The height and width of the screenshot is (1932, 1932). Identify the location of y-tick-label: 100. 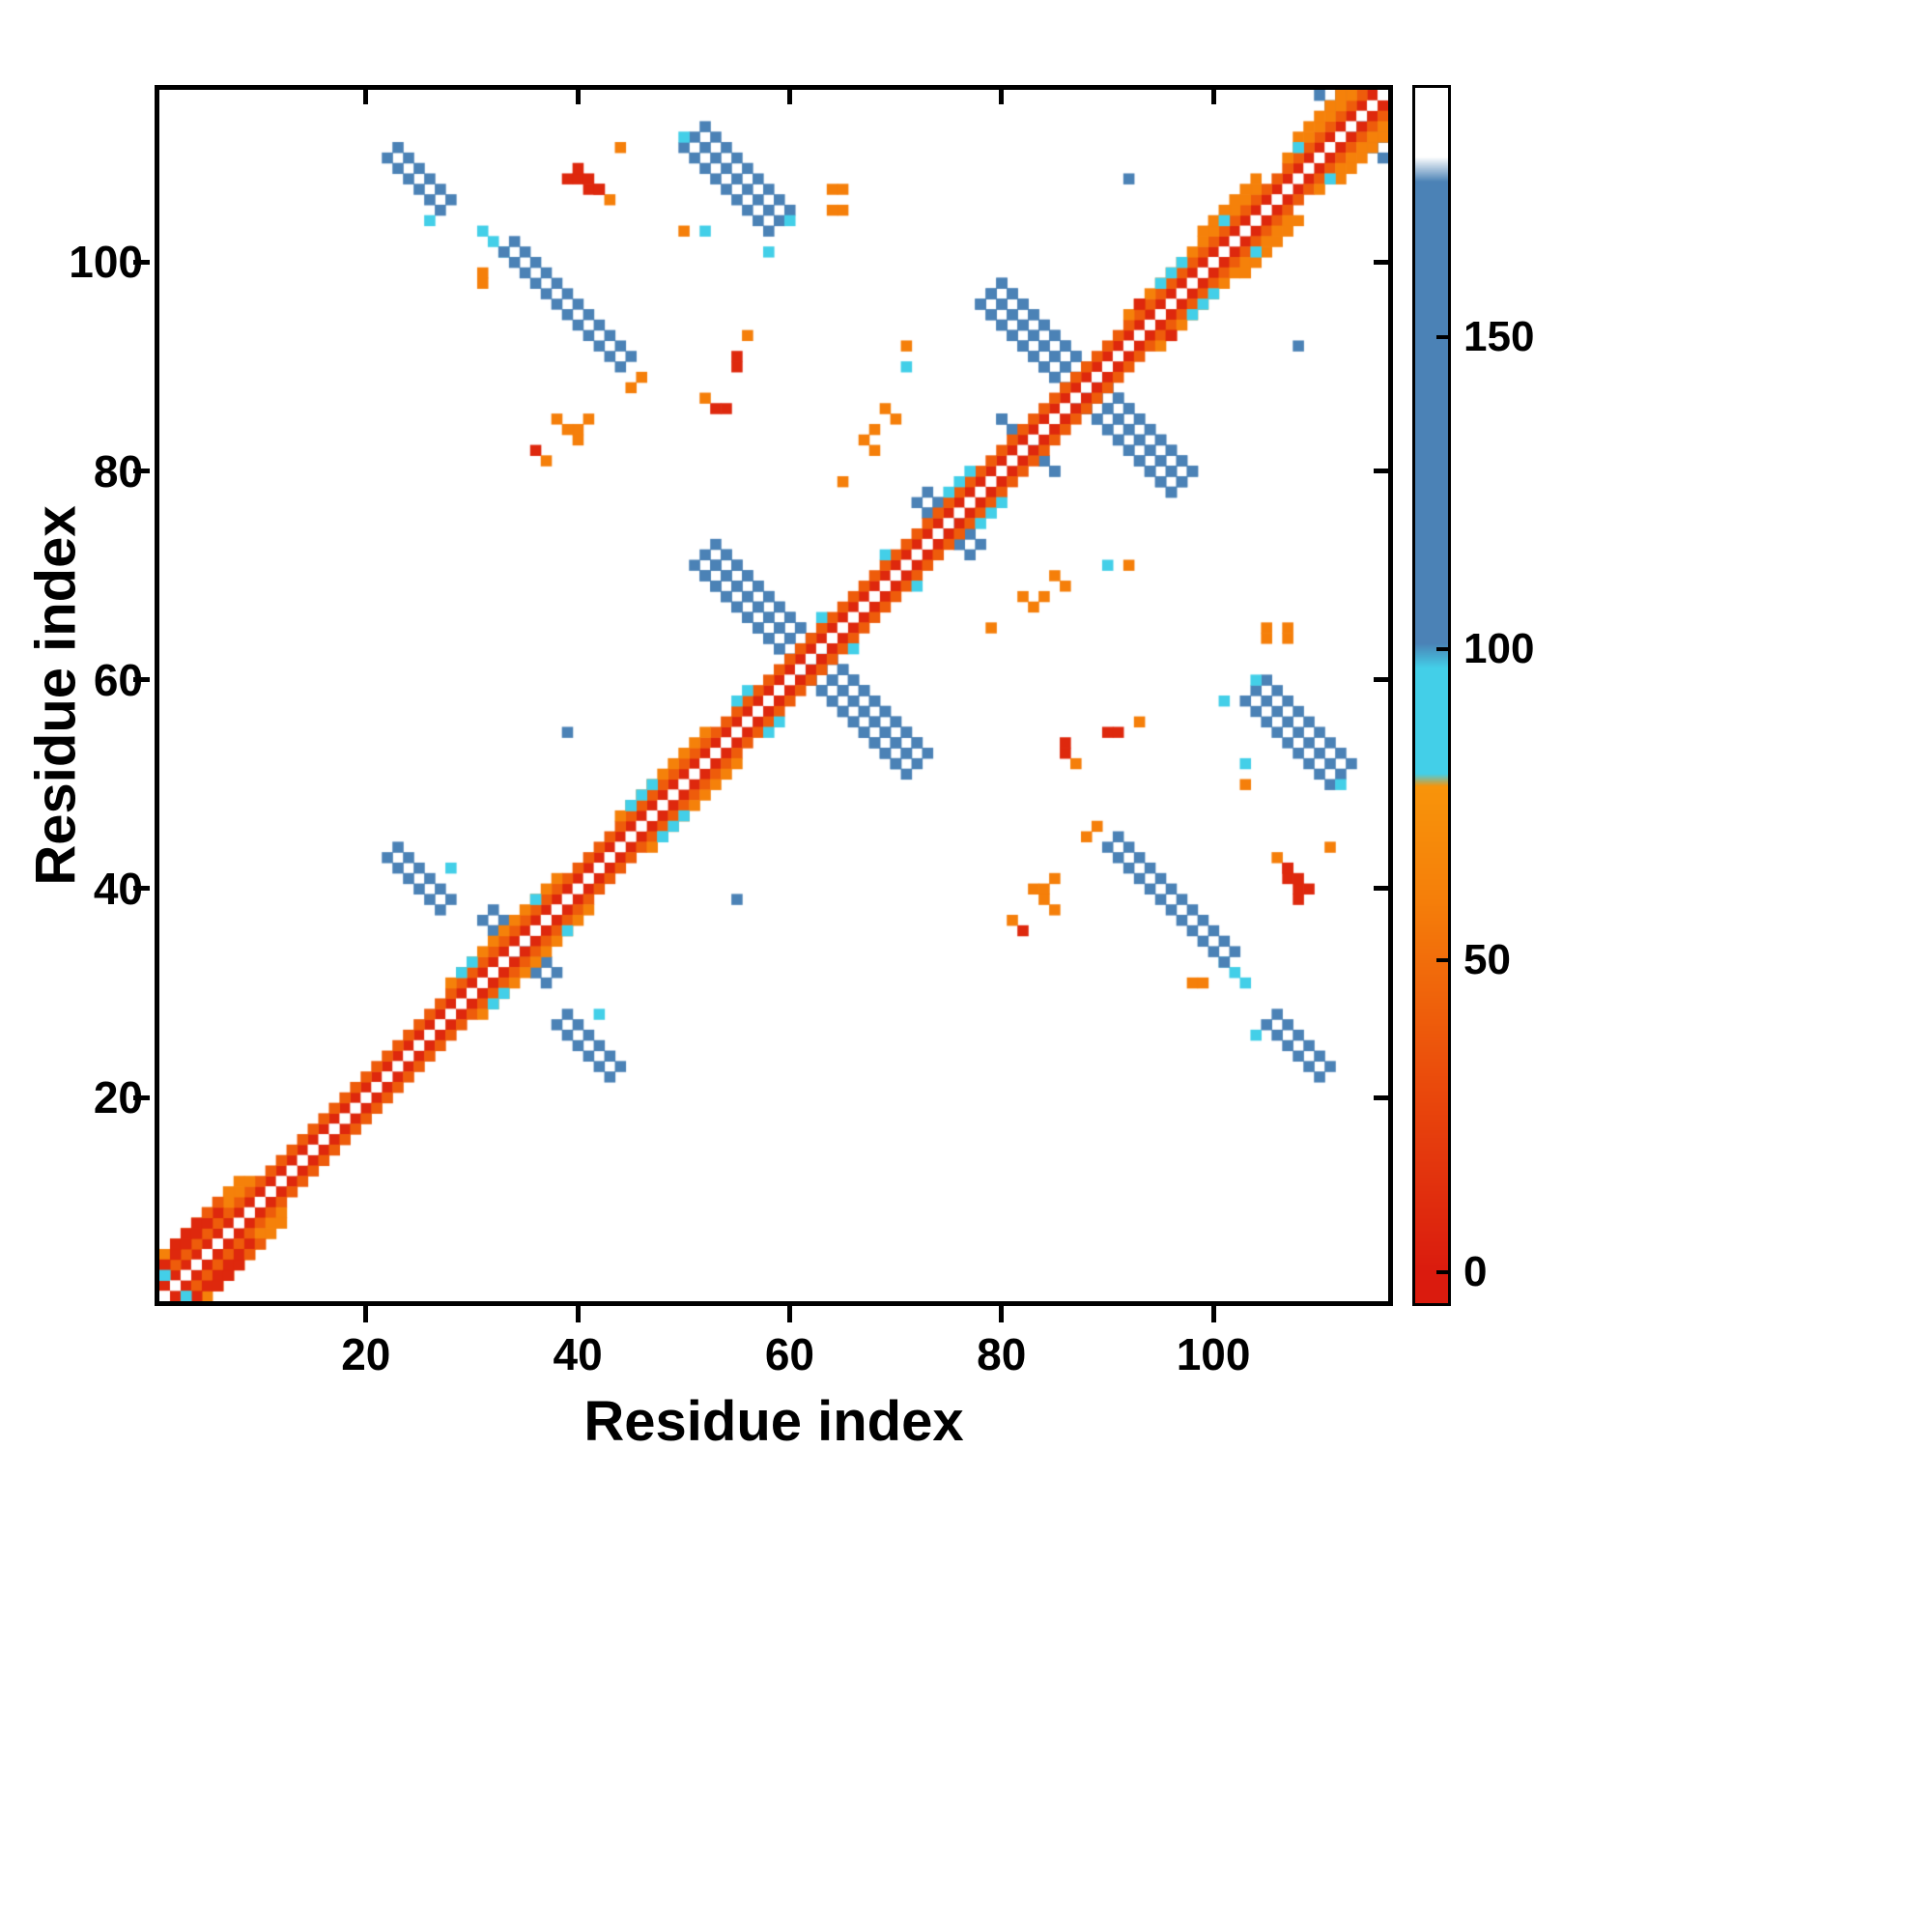
(106, 262).